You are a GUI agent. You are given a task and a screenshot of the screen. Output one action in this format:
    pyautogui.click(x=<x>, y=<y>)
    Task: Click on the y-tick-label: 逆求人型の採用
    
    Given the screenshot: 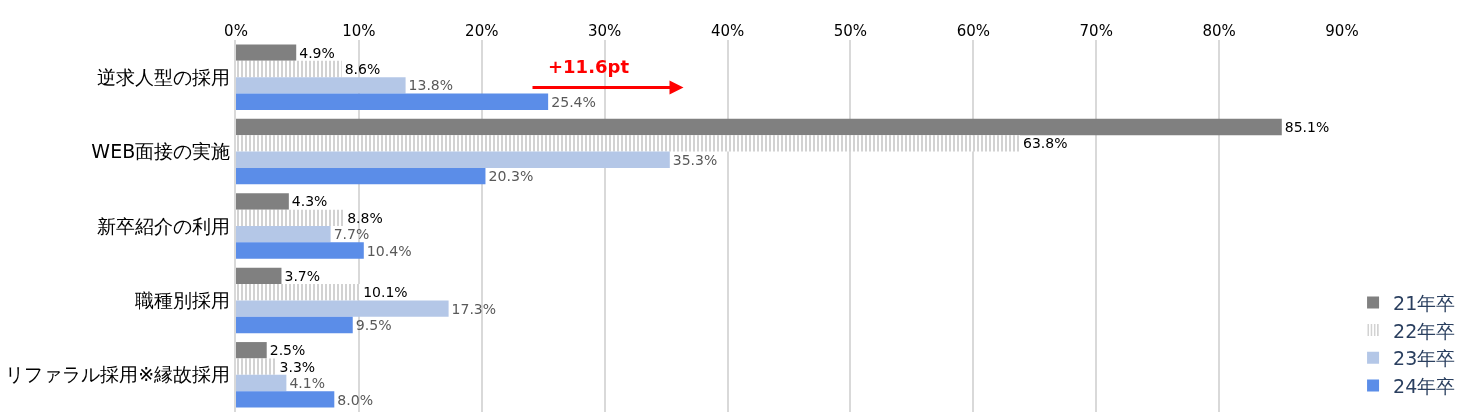 What is the action you would take?
    pyautogui.click(x=164, y=76)
    